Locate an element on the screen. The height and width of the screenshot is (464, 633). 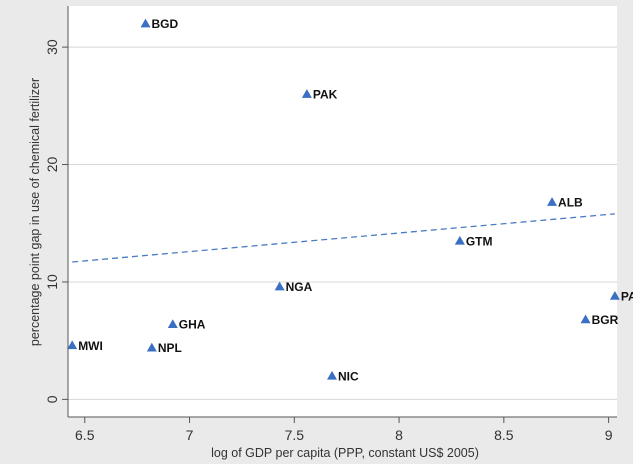
point-label-pak: PAK is located at coordinates (325, 95).